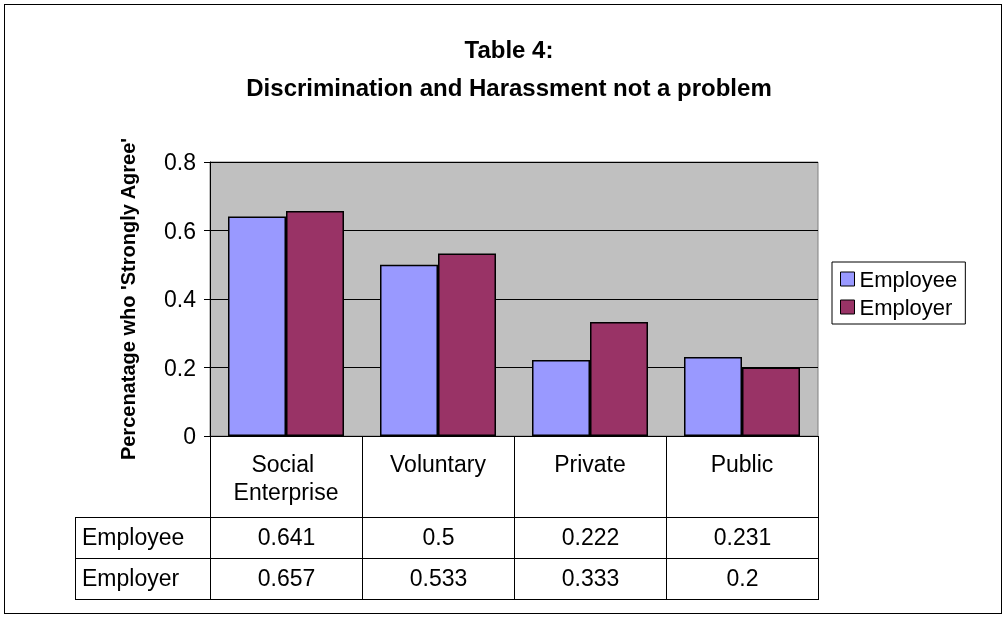 The height and width of the screenshot is (620, 1008). What do you see at coordinates (908, 279) in the screenshot?
I see `legend-label: Employee` at bounding box center [908, 279].